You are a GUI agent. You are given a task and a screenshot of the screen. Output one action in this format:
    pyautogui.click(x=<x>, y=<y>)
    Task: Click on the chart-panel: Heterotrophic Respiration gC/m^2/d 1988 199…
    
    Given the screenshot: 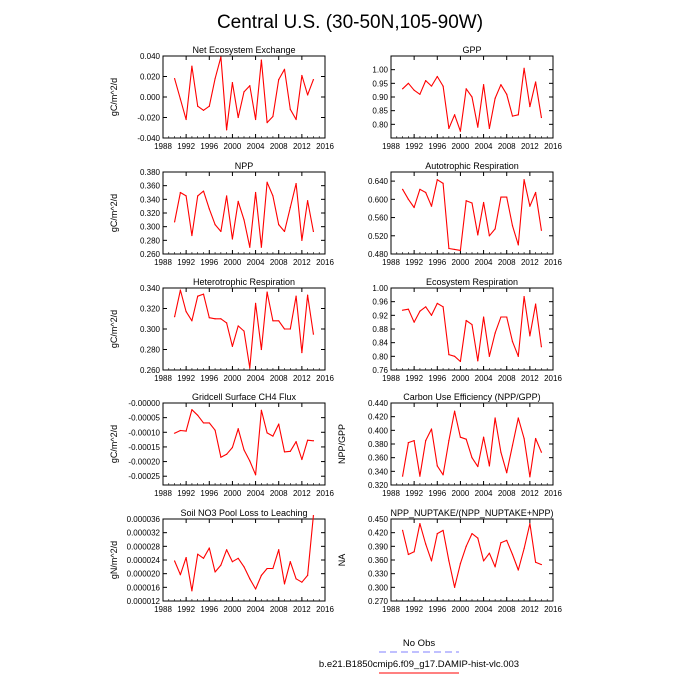 What is the action you would take?
    pyautogui.click(x=221, y=330)
    